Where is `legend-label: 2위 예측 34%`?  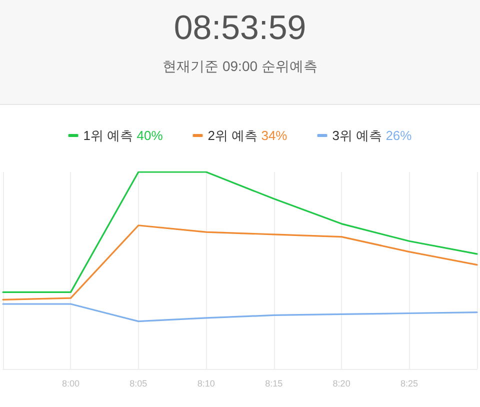
legend-label: 2위 예측 34% is located at coordinates (248, 135).